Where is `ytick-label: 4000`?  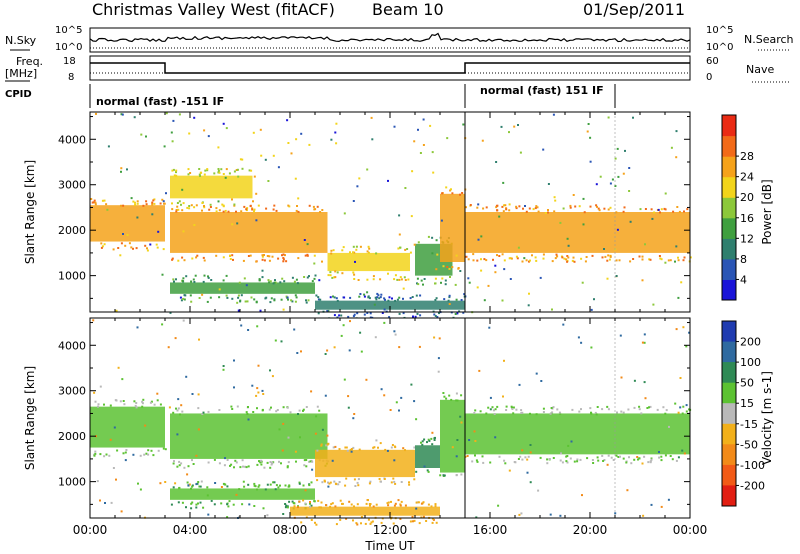
ytick-label: 4000 is located at coordinates (72, 139).